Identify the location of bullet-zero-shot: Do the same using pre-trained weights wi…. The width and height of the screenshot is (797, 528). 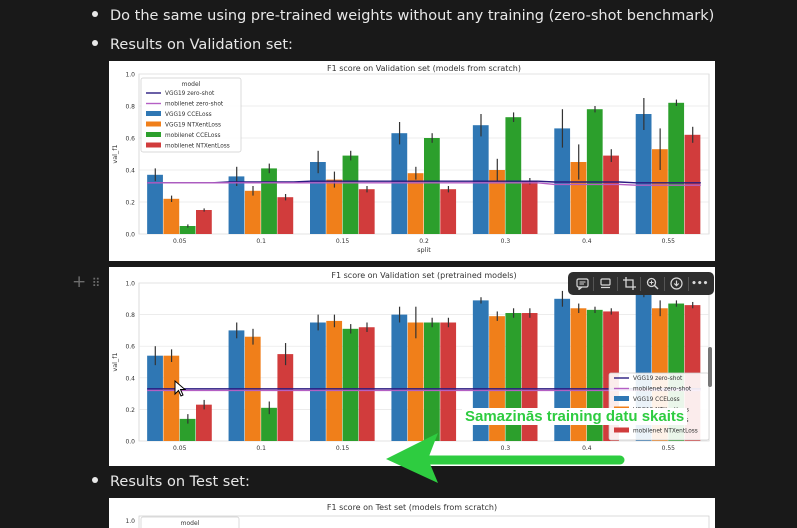
(403, 16).